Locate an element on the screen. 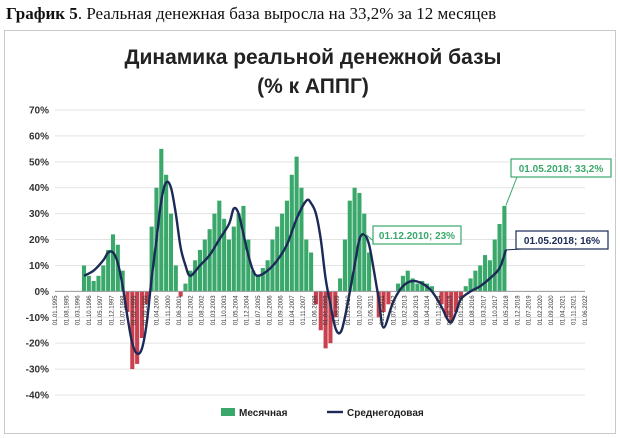 Image resolution: width=620 pixels, height=438 pixels. x-tick-label: 01.10.2003 is located at coordinates (225, 310).